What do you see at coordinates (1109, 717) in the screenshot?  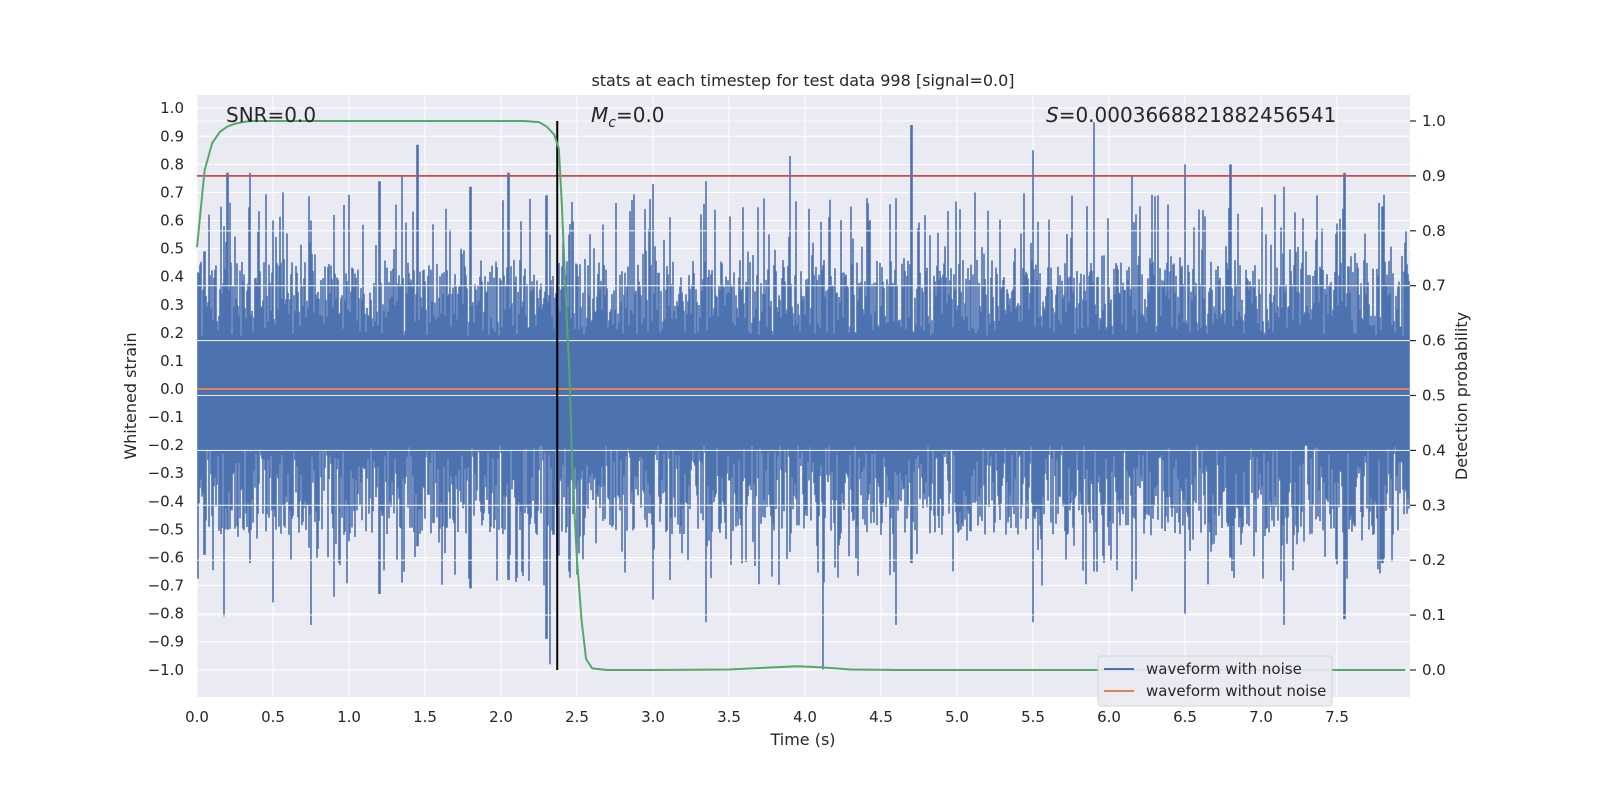 I see `x-tick-label: 6.0` at bounding box center [1109, 717].